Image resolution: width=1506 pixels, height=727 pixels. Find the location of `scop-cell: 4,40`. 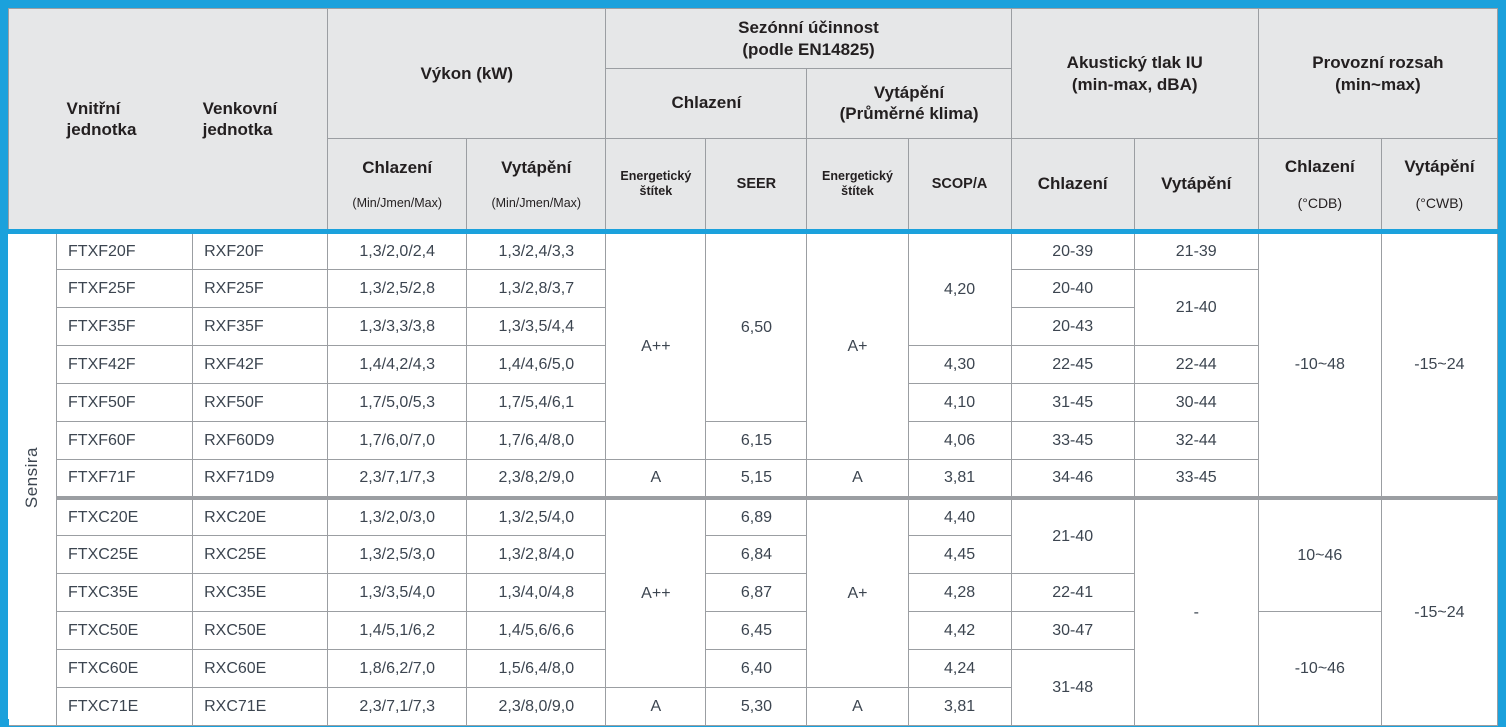

scop-cell: 4,40 is located at coordinates (959, 516).